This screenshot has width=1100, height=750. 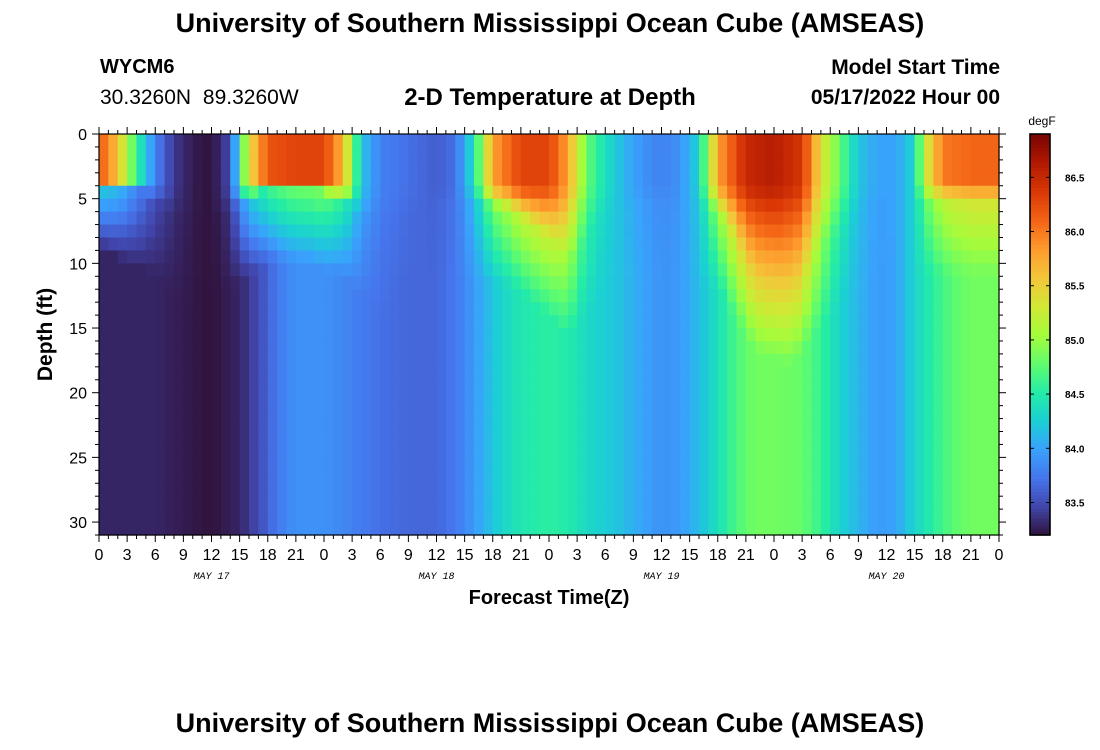 What do you see at coordinates (1075, 449) in the screenshot?
I see `colorbar-tick-label: 84.0` at bounding box center [1075, 449].